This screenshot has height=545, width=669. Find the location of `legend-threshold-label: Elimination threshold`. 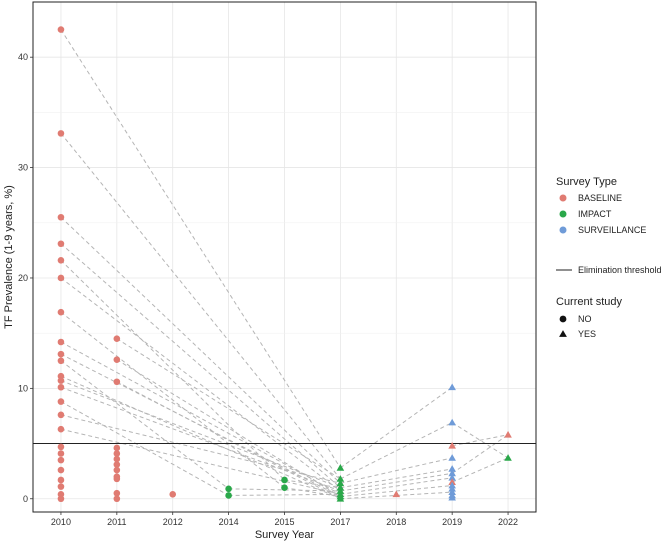

legend-threshold-label: Elimination threshold is located at coordinates (620, 270).